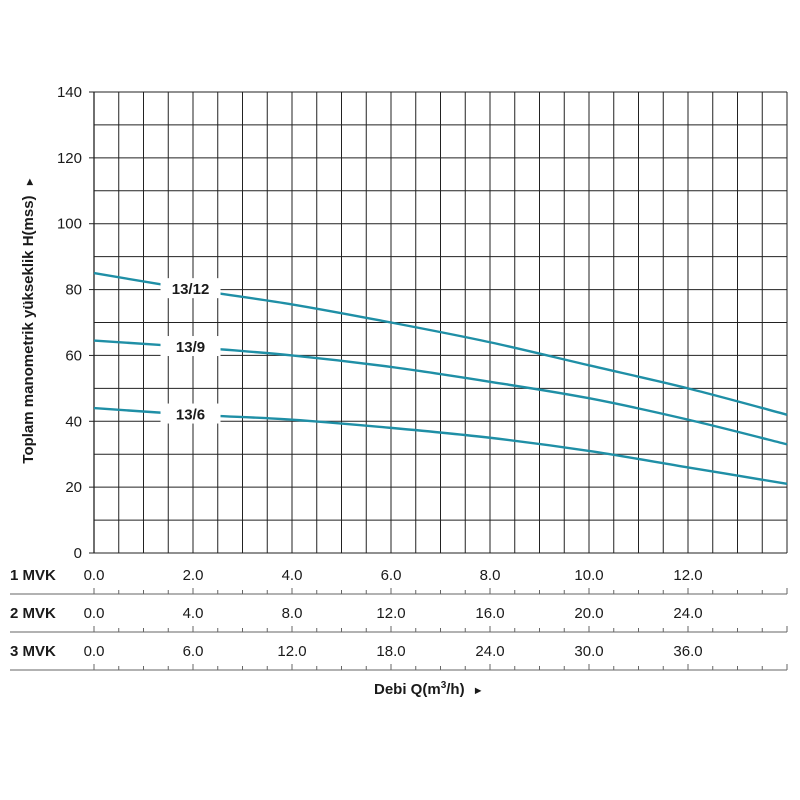  What do you see at coordinates (33, 575) in the screenshot?
I see `x-scale-row-label: 1 MVK` at bounding box center [33, 575].